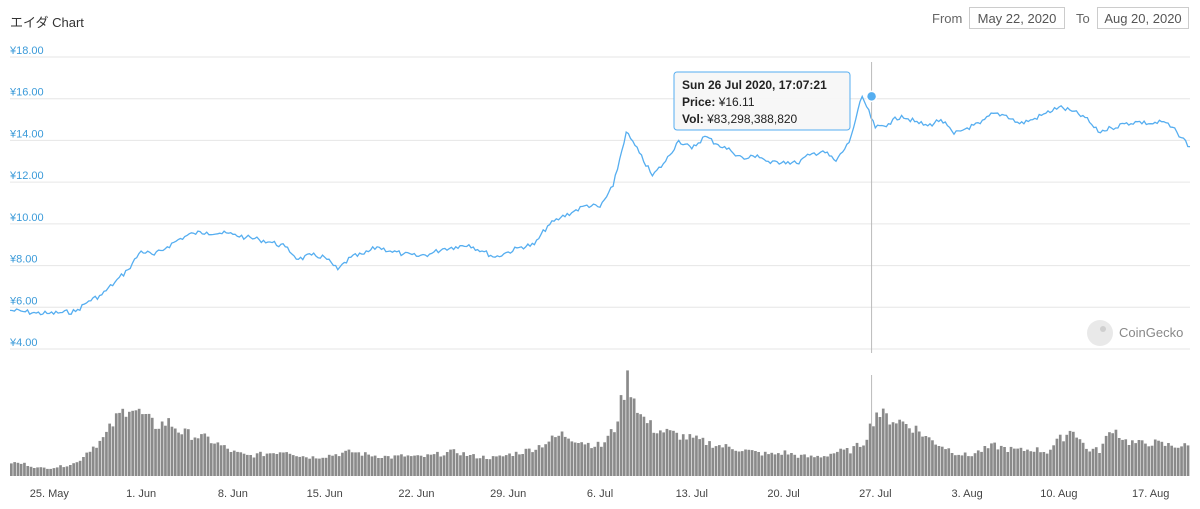 The width and height of the screenshot is (1200, 509). Describe the element at coordinates (26, 176) in the screenshot. I see `y-tick-label: ¥12.00` at that location.